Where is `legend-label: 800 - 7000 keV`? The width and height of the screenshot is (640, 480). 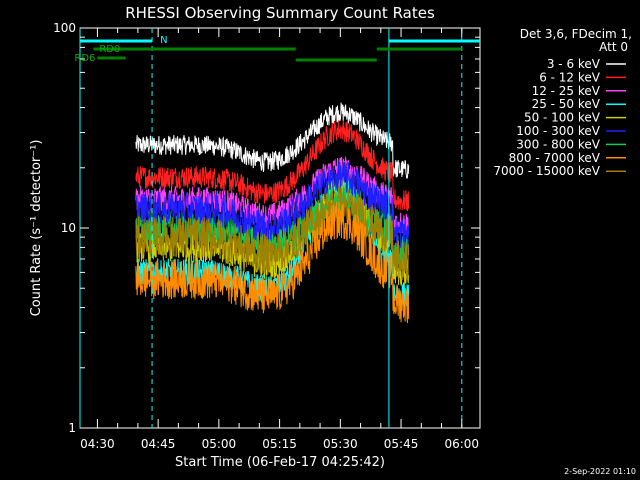
legend-label: 800 - 7000 keV is located at coordinates (555, 158).